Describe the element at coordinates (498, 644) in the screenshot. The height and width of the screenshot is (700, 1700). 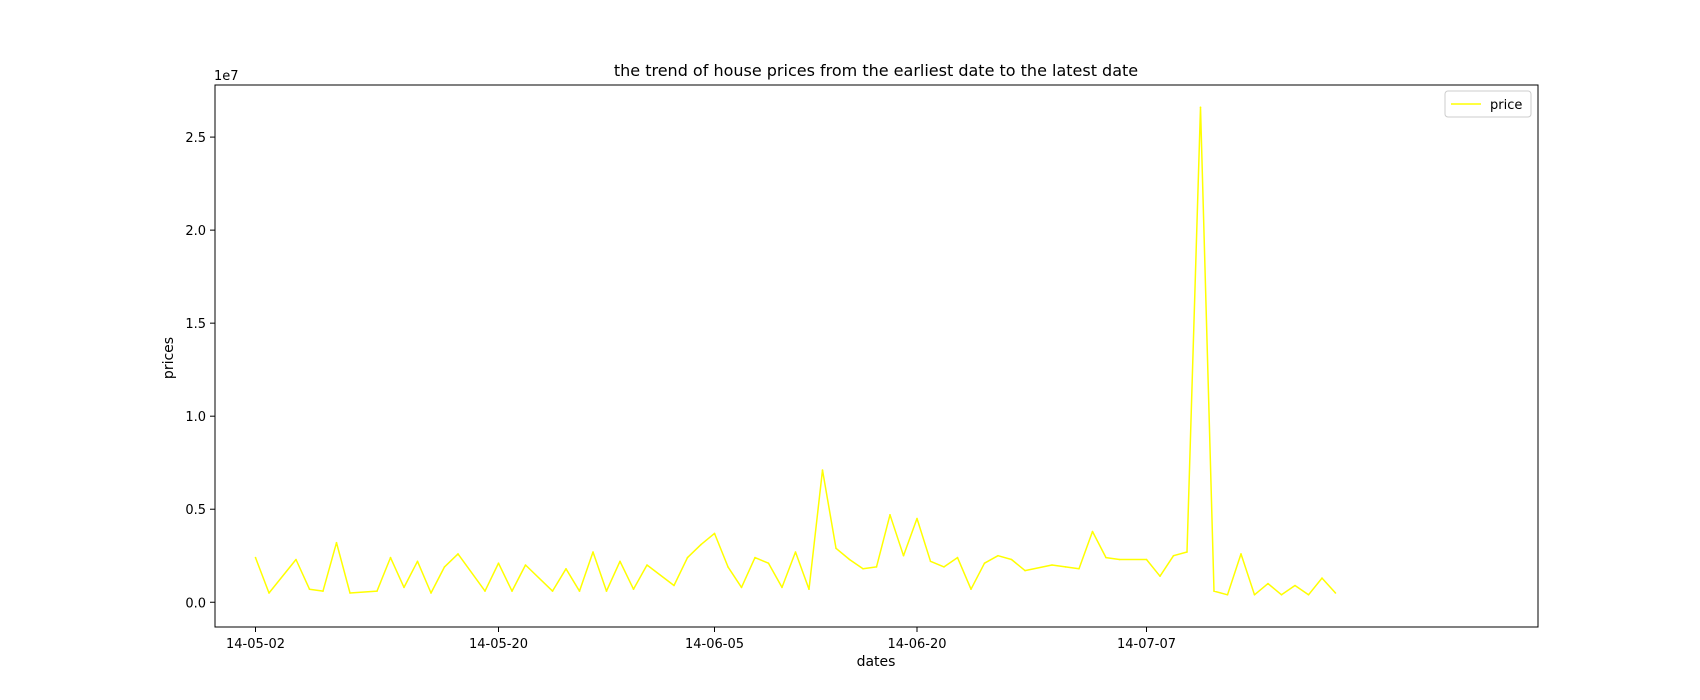
I see `x-tick-label: 14-05-20` at that location.